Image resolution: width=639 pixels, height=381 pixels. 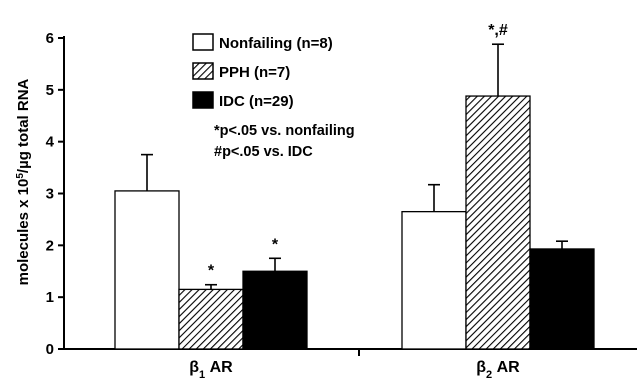 I want to click on y-tick-label: 6, so click(x=50, y=38).